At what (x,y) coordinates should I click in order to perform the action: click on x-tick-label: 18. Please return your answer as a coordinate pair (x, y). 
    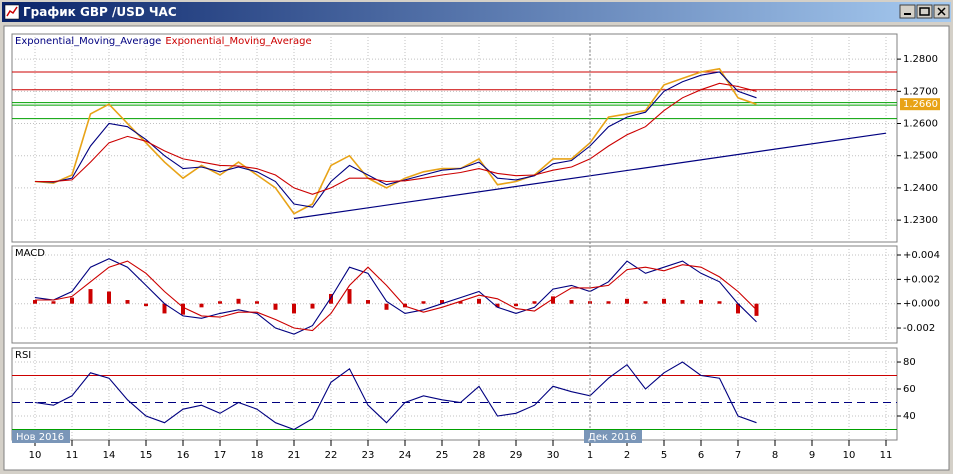
    Looking at the image, I should click on (257, 455).